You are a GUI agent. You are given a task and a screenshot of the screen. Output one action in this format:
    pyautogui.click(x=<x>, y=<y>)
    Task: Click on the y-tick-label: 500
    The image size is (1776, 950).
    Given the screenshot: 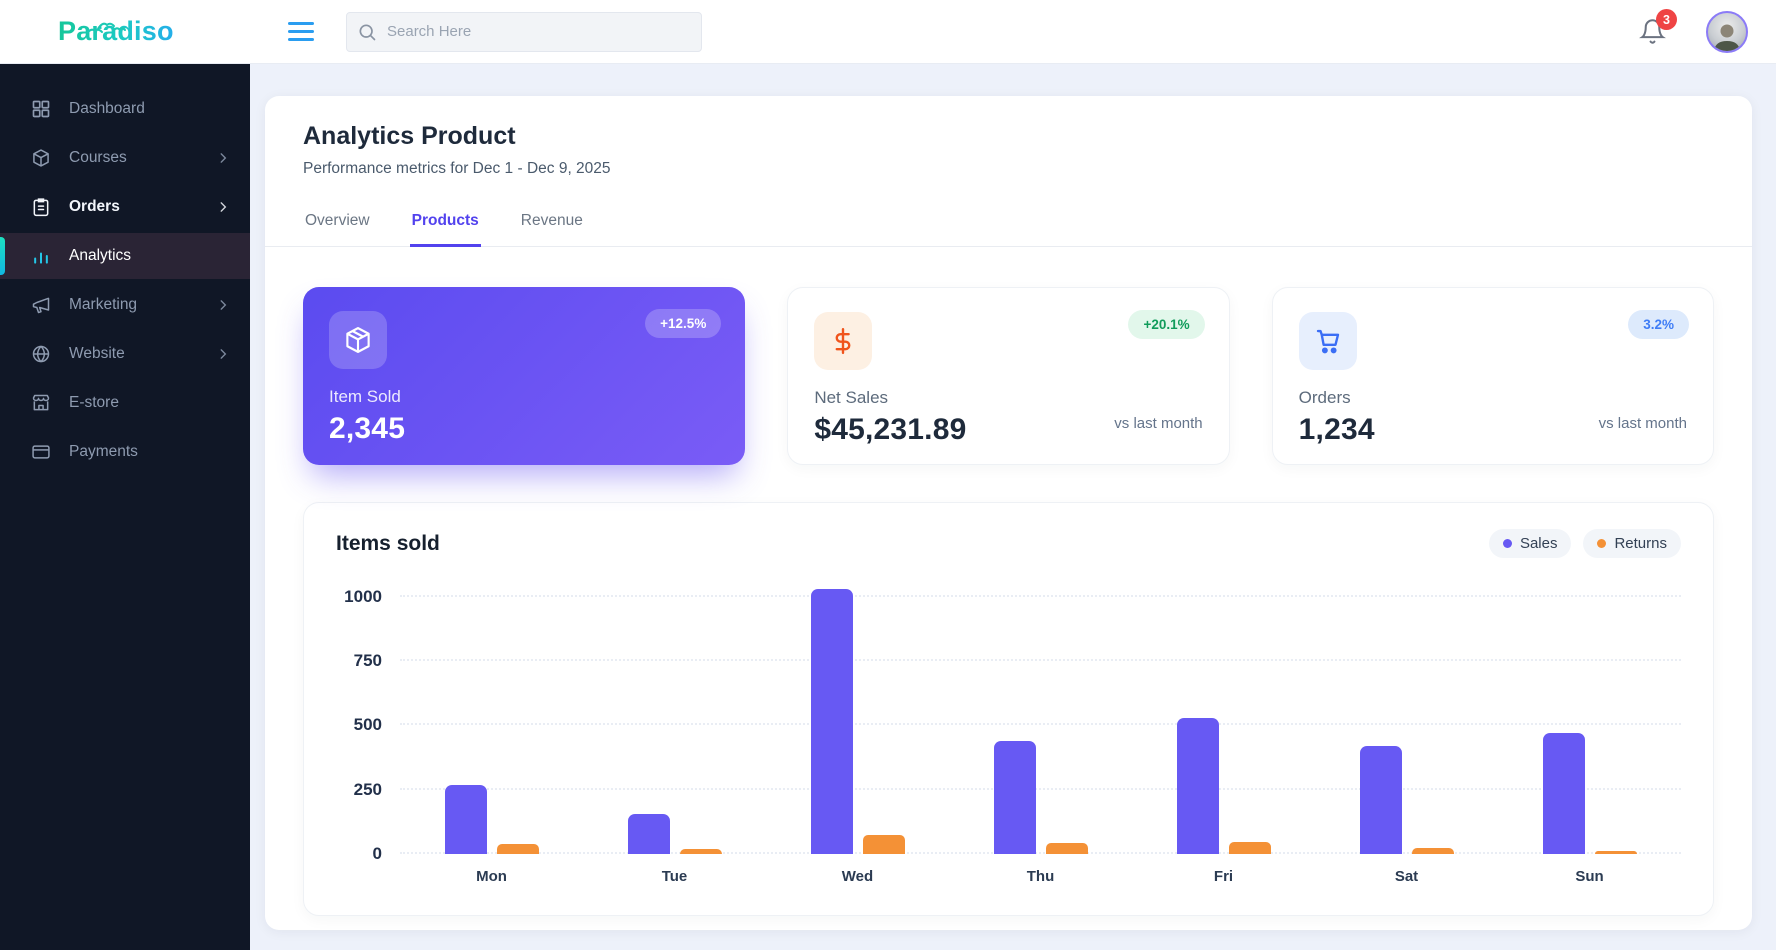 What is the action you would take?
    pyautogui.click(x=367, y=724)
    